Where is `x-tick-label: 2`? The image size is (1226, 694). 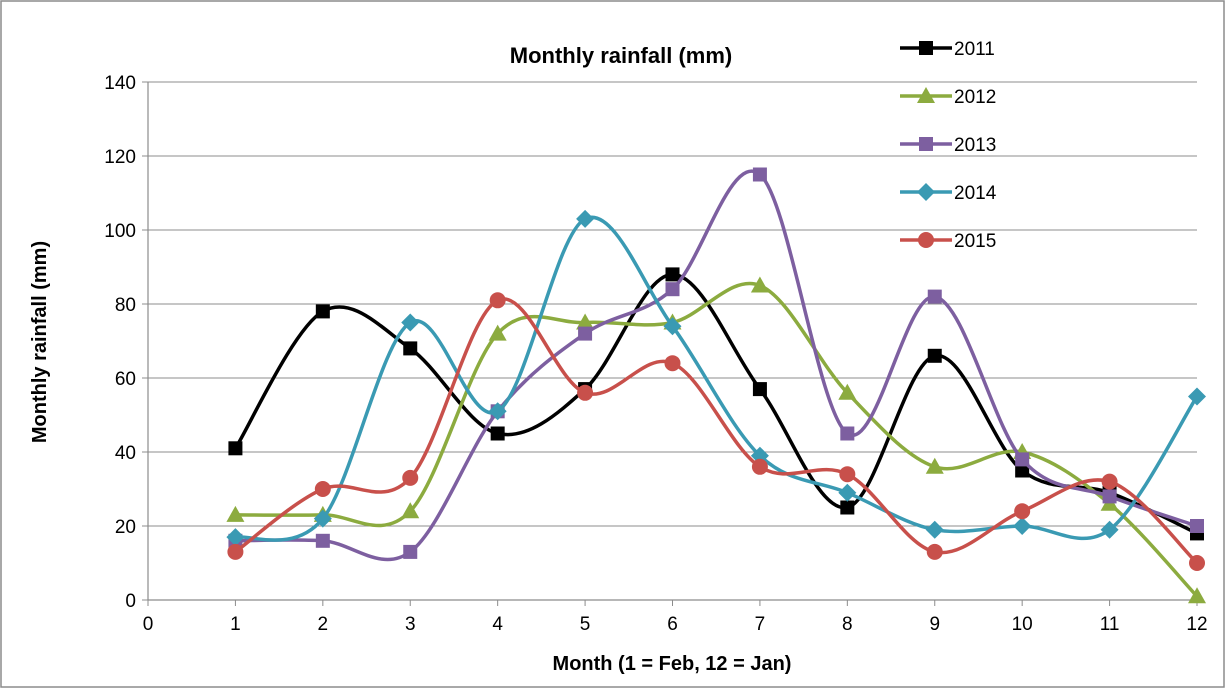
x-tick-label: 2 is located at coordinates (323, 624).